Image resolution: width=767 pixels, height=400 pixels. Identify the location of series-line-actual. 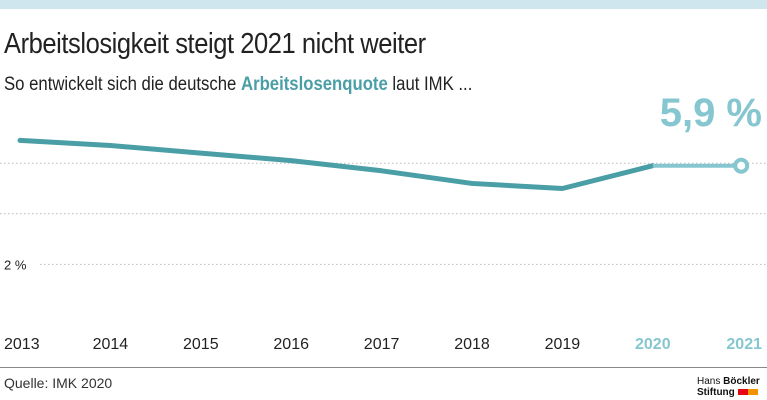
(336, 164).